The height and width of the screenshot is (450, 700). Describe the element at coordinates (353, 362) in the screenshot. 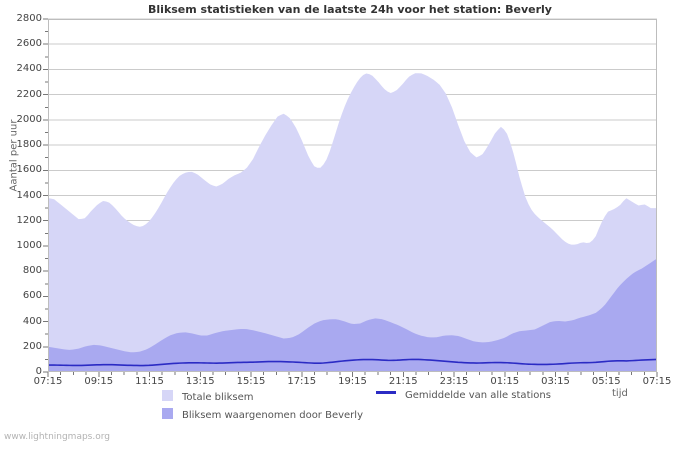

I see `line-average-all-stations` at that location.